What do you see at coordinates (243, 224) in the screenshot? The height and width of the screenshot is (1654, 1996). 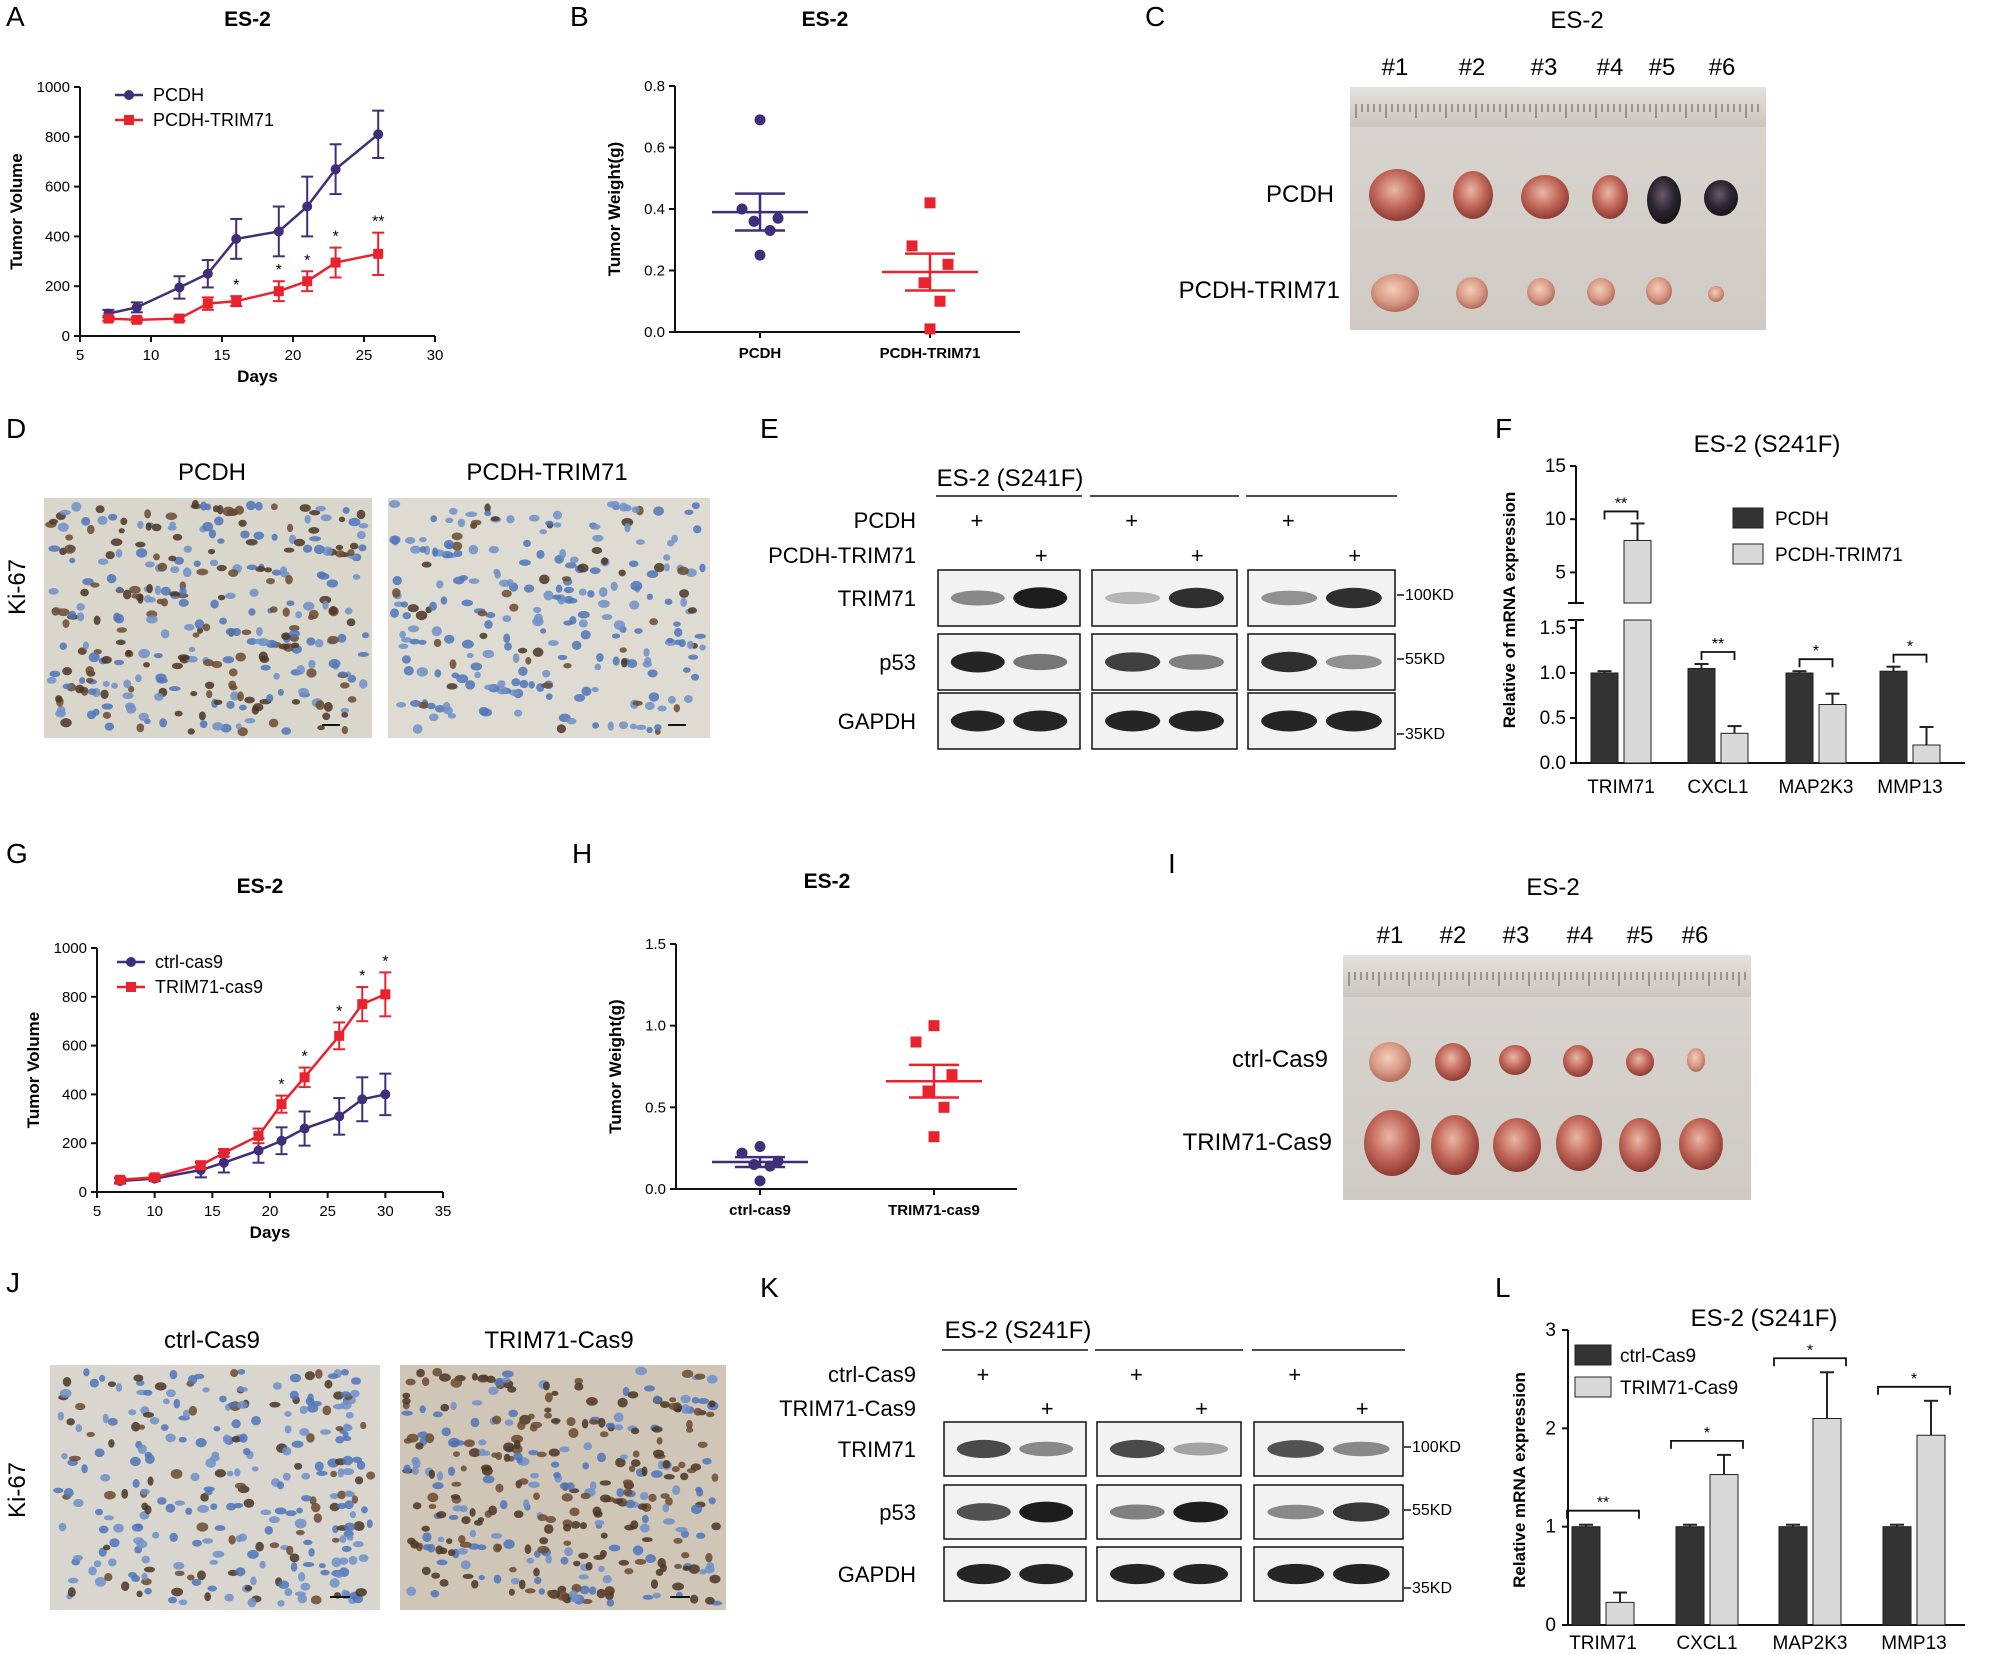 I see `series-line-pcdh` at bounding box center [243, 224].